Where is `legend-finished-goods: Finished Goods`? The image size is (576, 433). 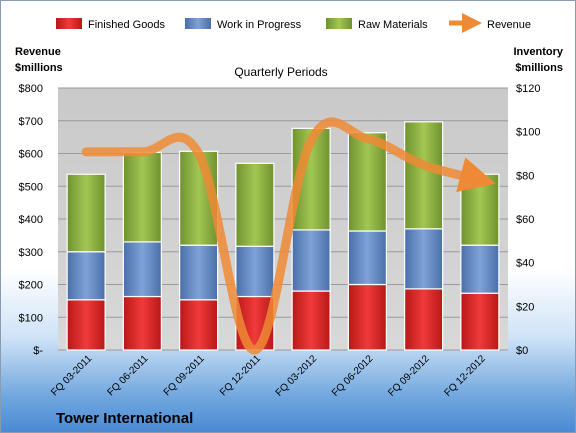 legend-finished-goods: Finished Goods is located at coordinates (127, 25).